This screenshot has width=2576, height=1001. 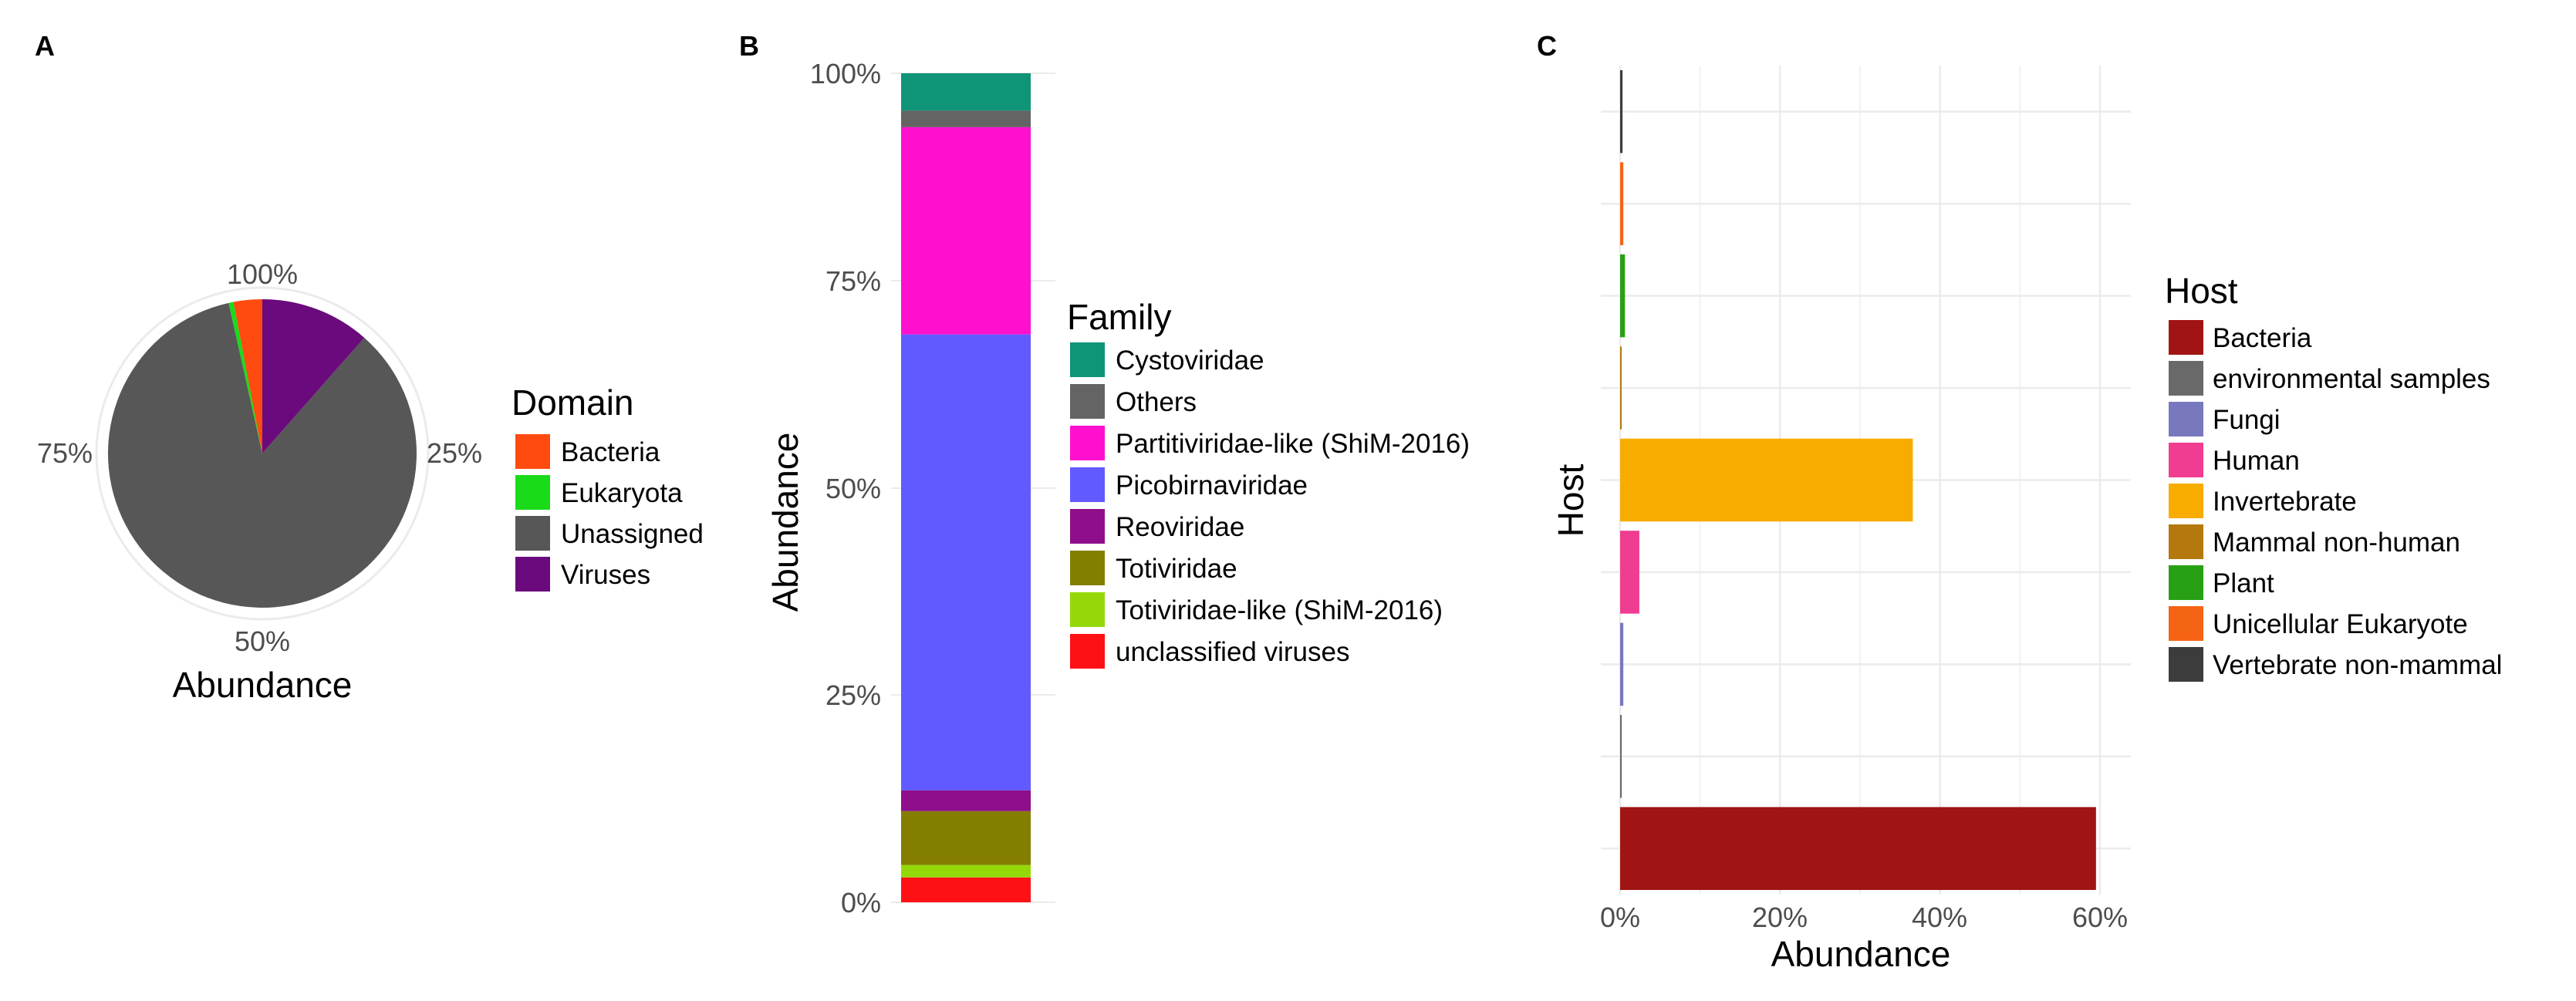 What do you see at coordinates (313, 376) in the screenshot?
I see `pie-slice-viruses` at bounding box center [313, 376].